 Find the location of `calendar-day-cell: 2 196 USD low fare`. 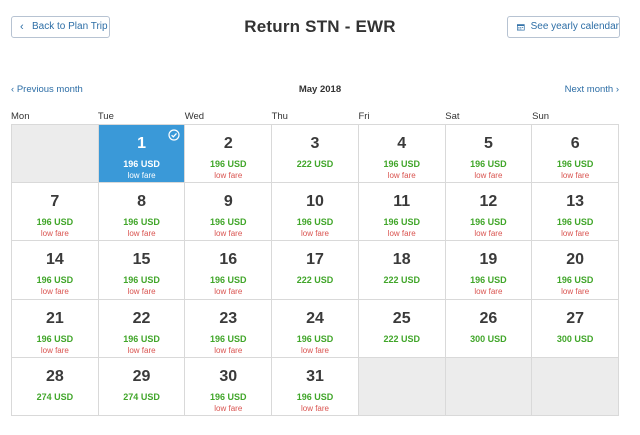

calendar-day-cell: 2 196 USD low fare is located at coordinates (229, 154).